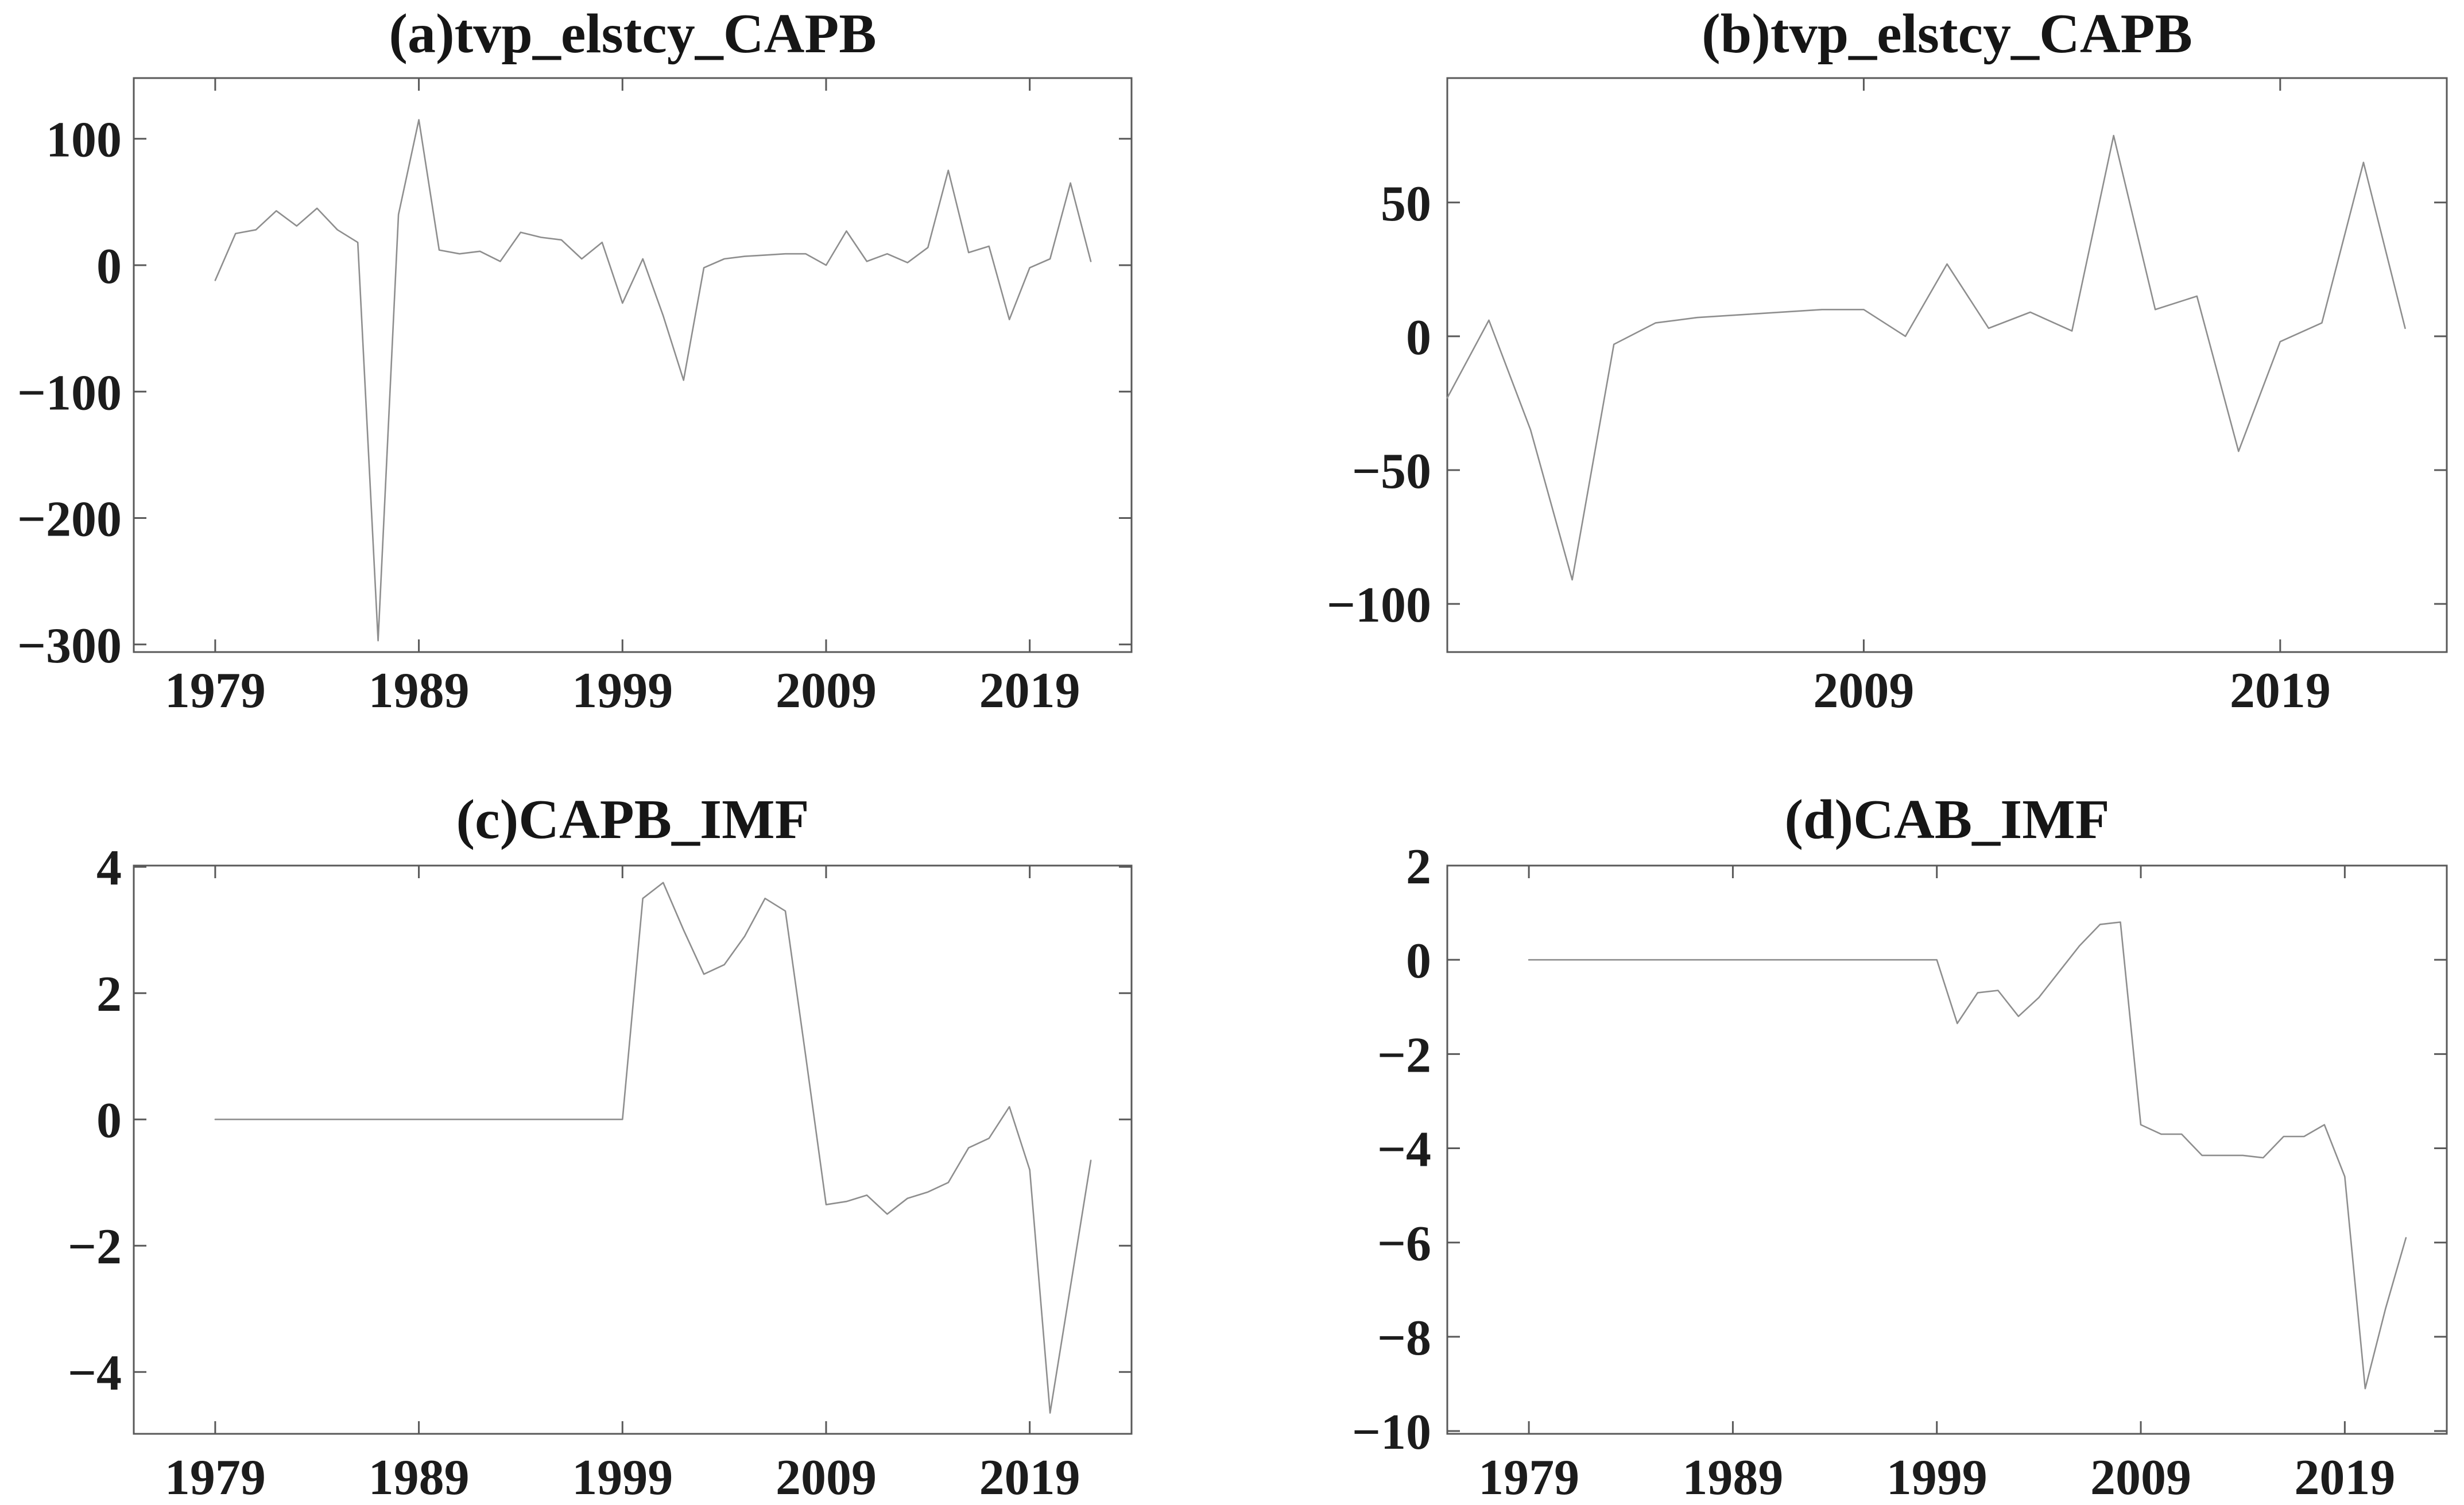 This screenshot has width=2464, height=1505. Describe the element at coordinates (1947, 34) in the screenshot. I see `panel-b-title: (b)tvp_elstcy_CAPB` at that location.